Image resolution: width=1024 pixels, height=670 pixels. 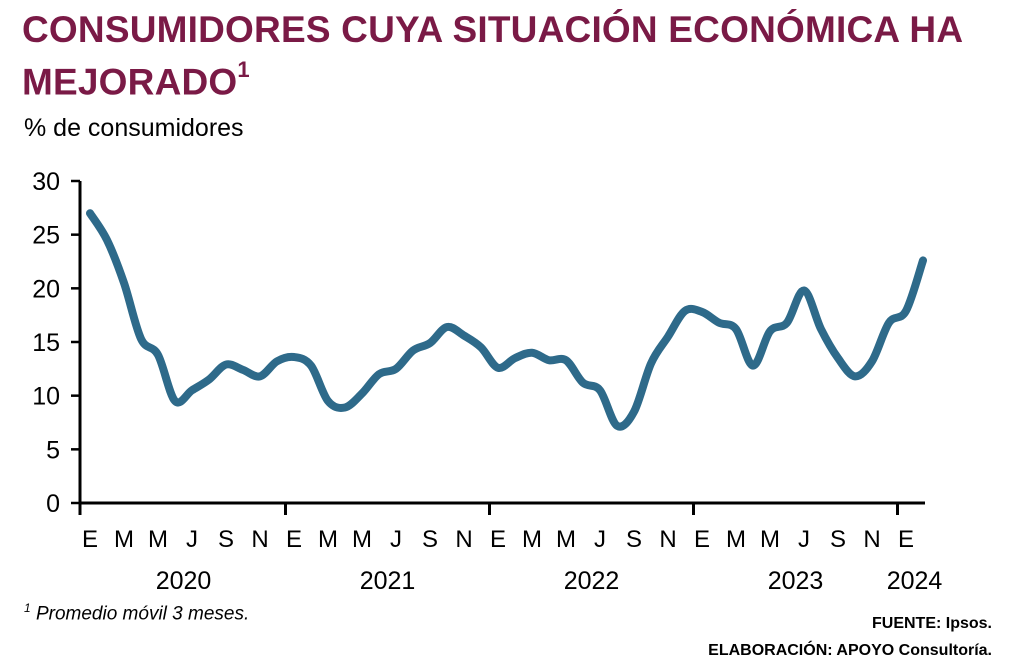 What do you see at coordinates (53, 450) in the screenshot?
I see `y-tick-label: 5` at bounding box center [53, 450].